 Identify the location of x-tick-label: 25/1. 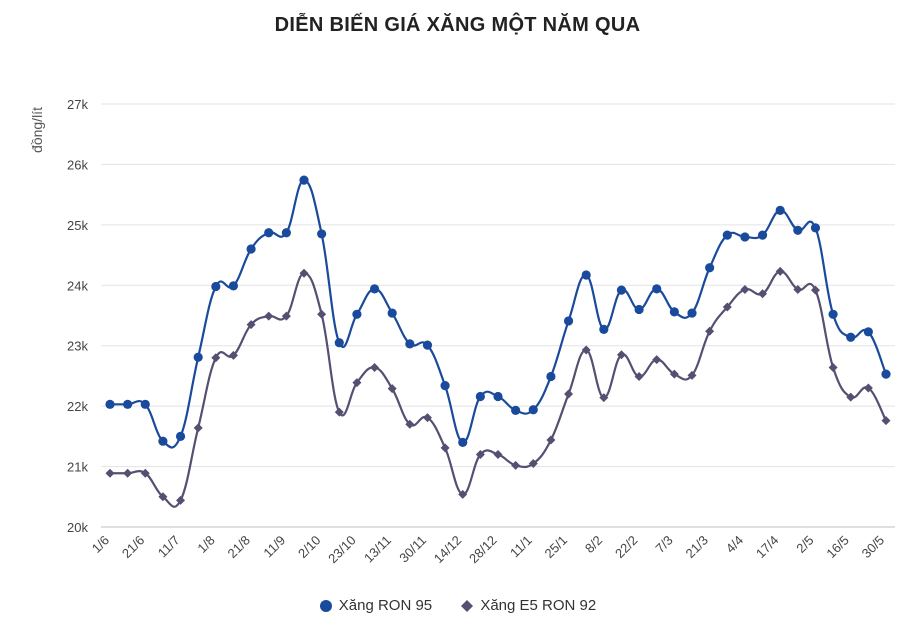
(556, 547).